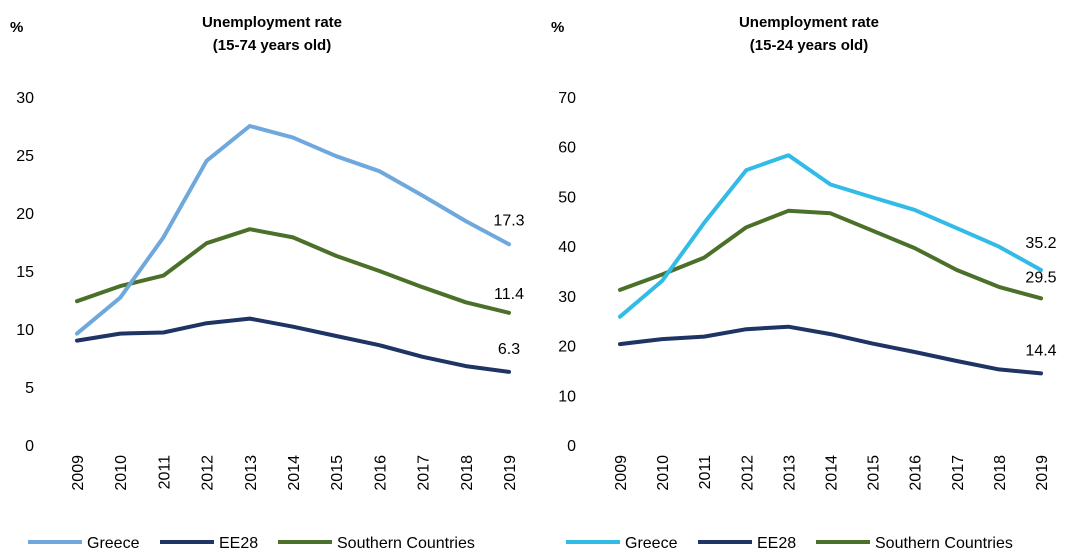 Image resolution: width=1068 pixels, height=557 pixels. Describe the element at coordinates (509, 349) in the screenshot. I see `data-label: 6.3` at that location.